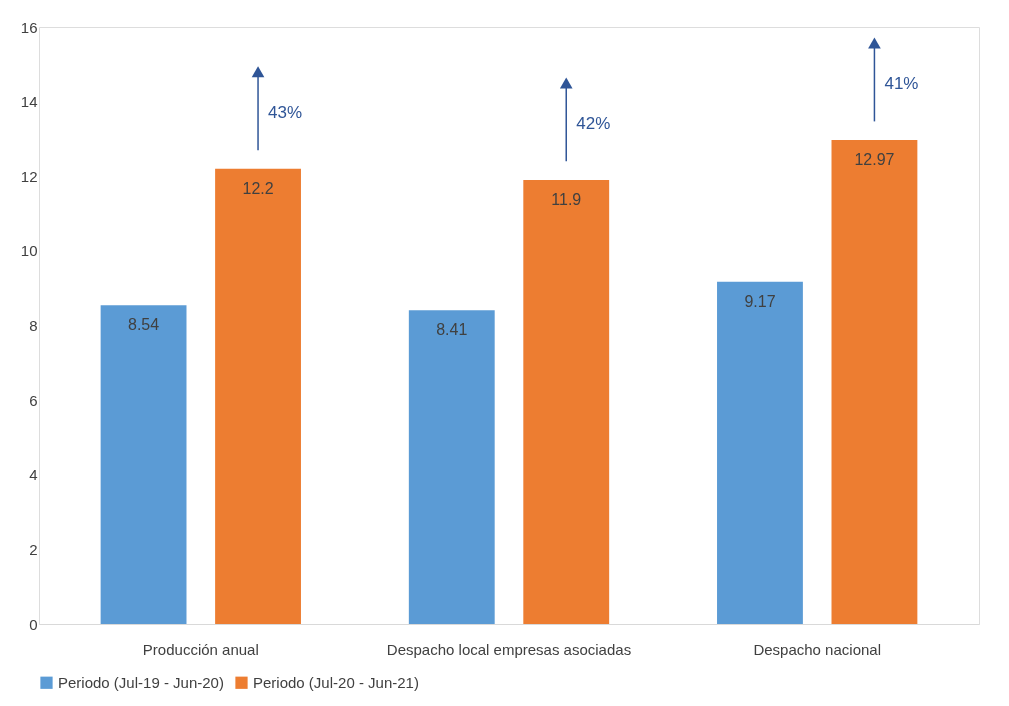 The height and width of the screenshot is (706, 1009). Describe the element at coordinates (874, 160) in the screenshot. I see `data-label: 12.97` at that location.